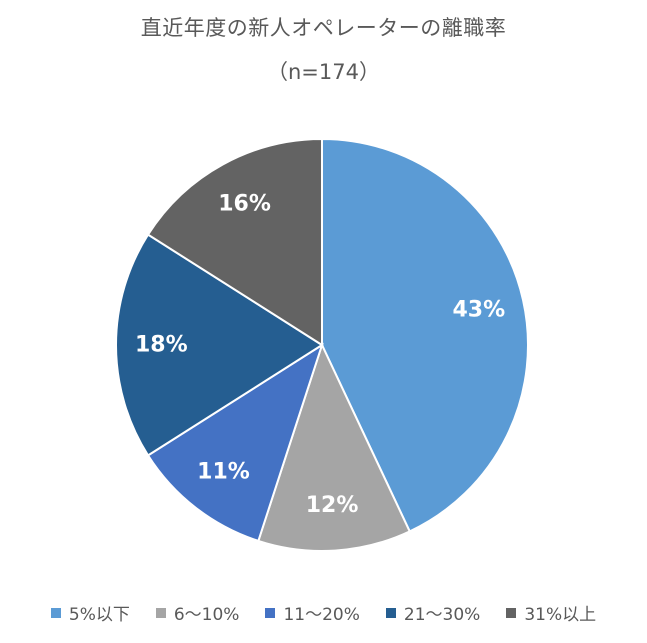 Image resolution: width=647 pixels, height=643 pixels. Describe the element at coordinates (223, 471) in the screenshot. I see `data-label-3: 11%` at that location.